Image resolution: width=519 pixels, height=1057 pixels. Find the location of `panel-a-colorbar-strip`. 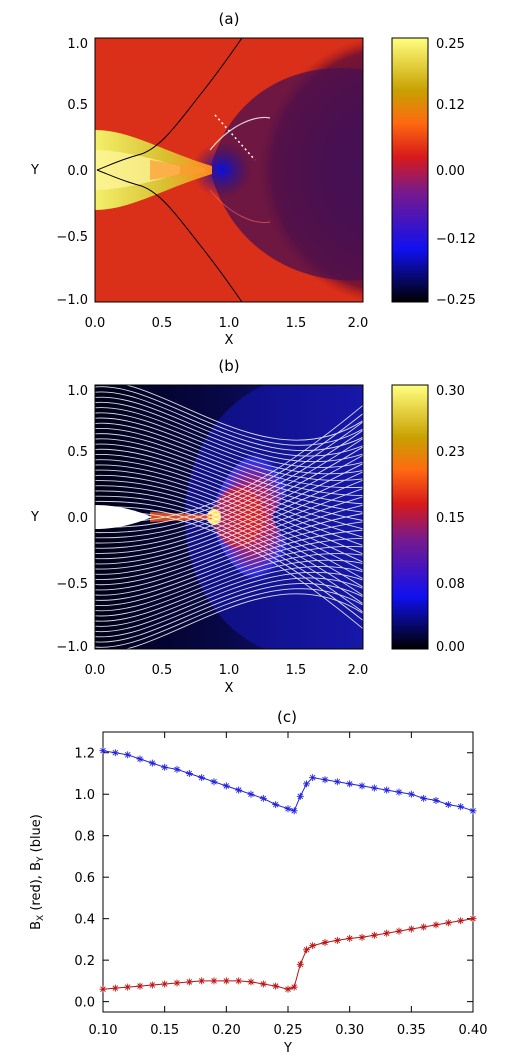

panel-a-colorbar-strip is located at coordinates (410, 170).